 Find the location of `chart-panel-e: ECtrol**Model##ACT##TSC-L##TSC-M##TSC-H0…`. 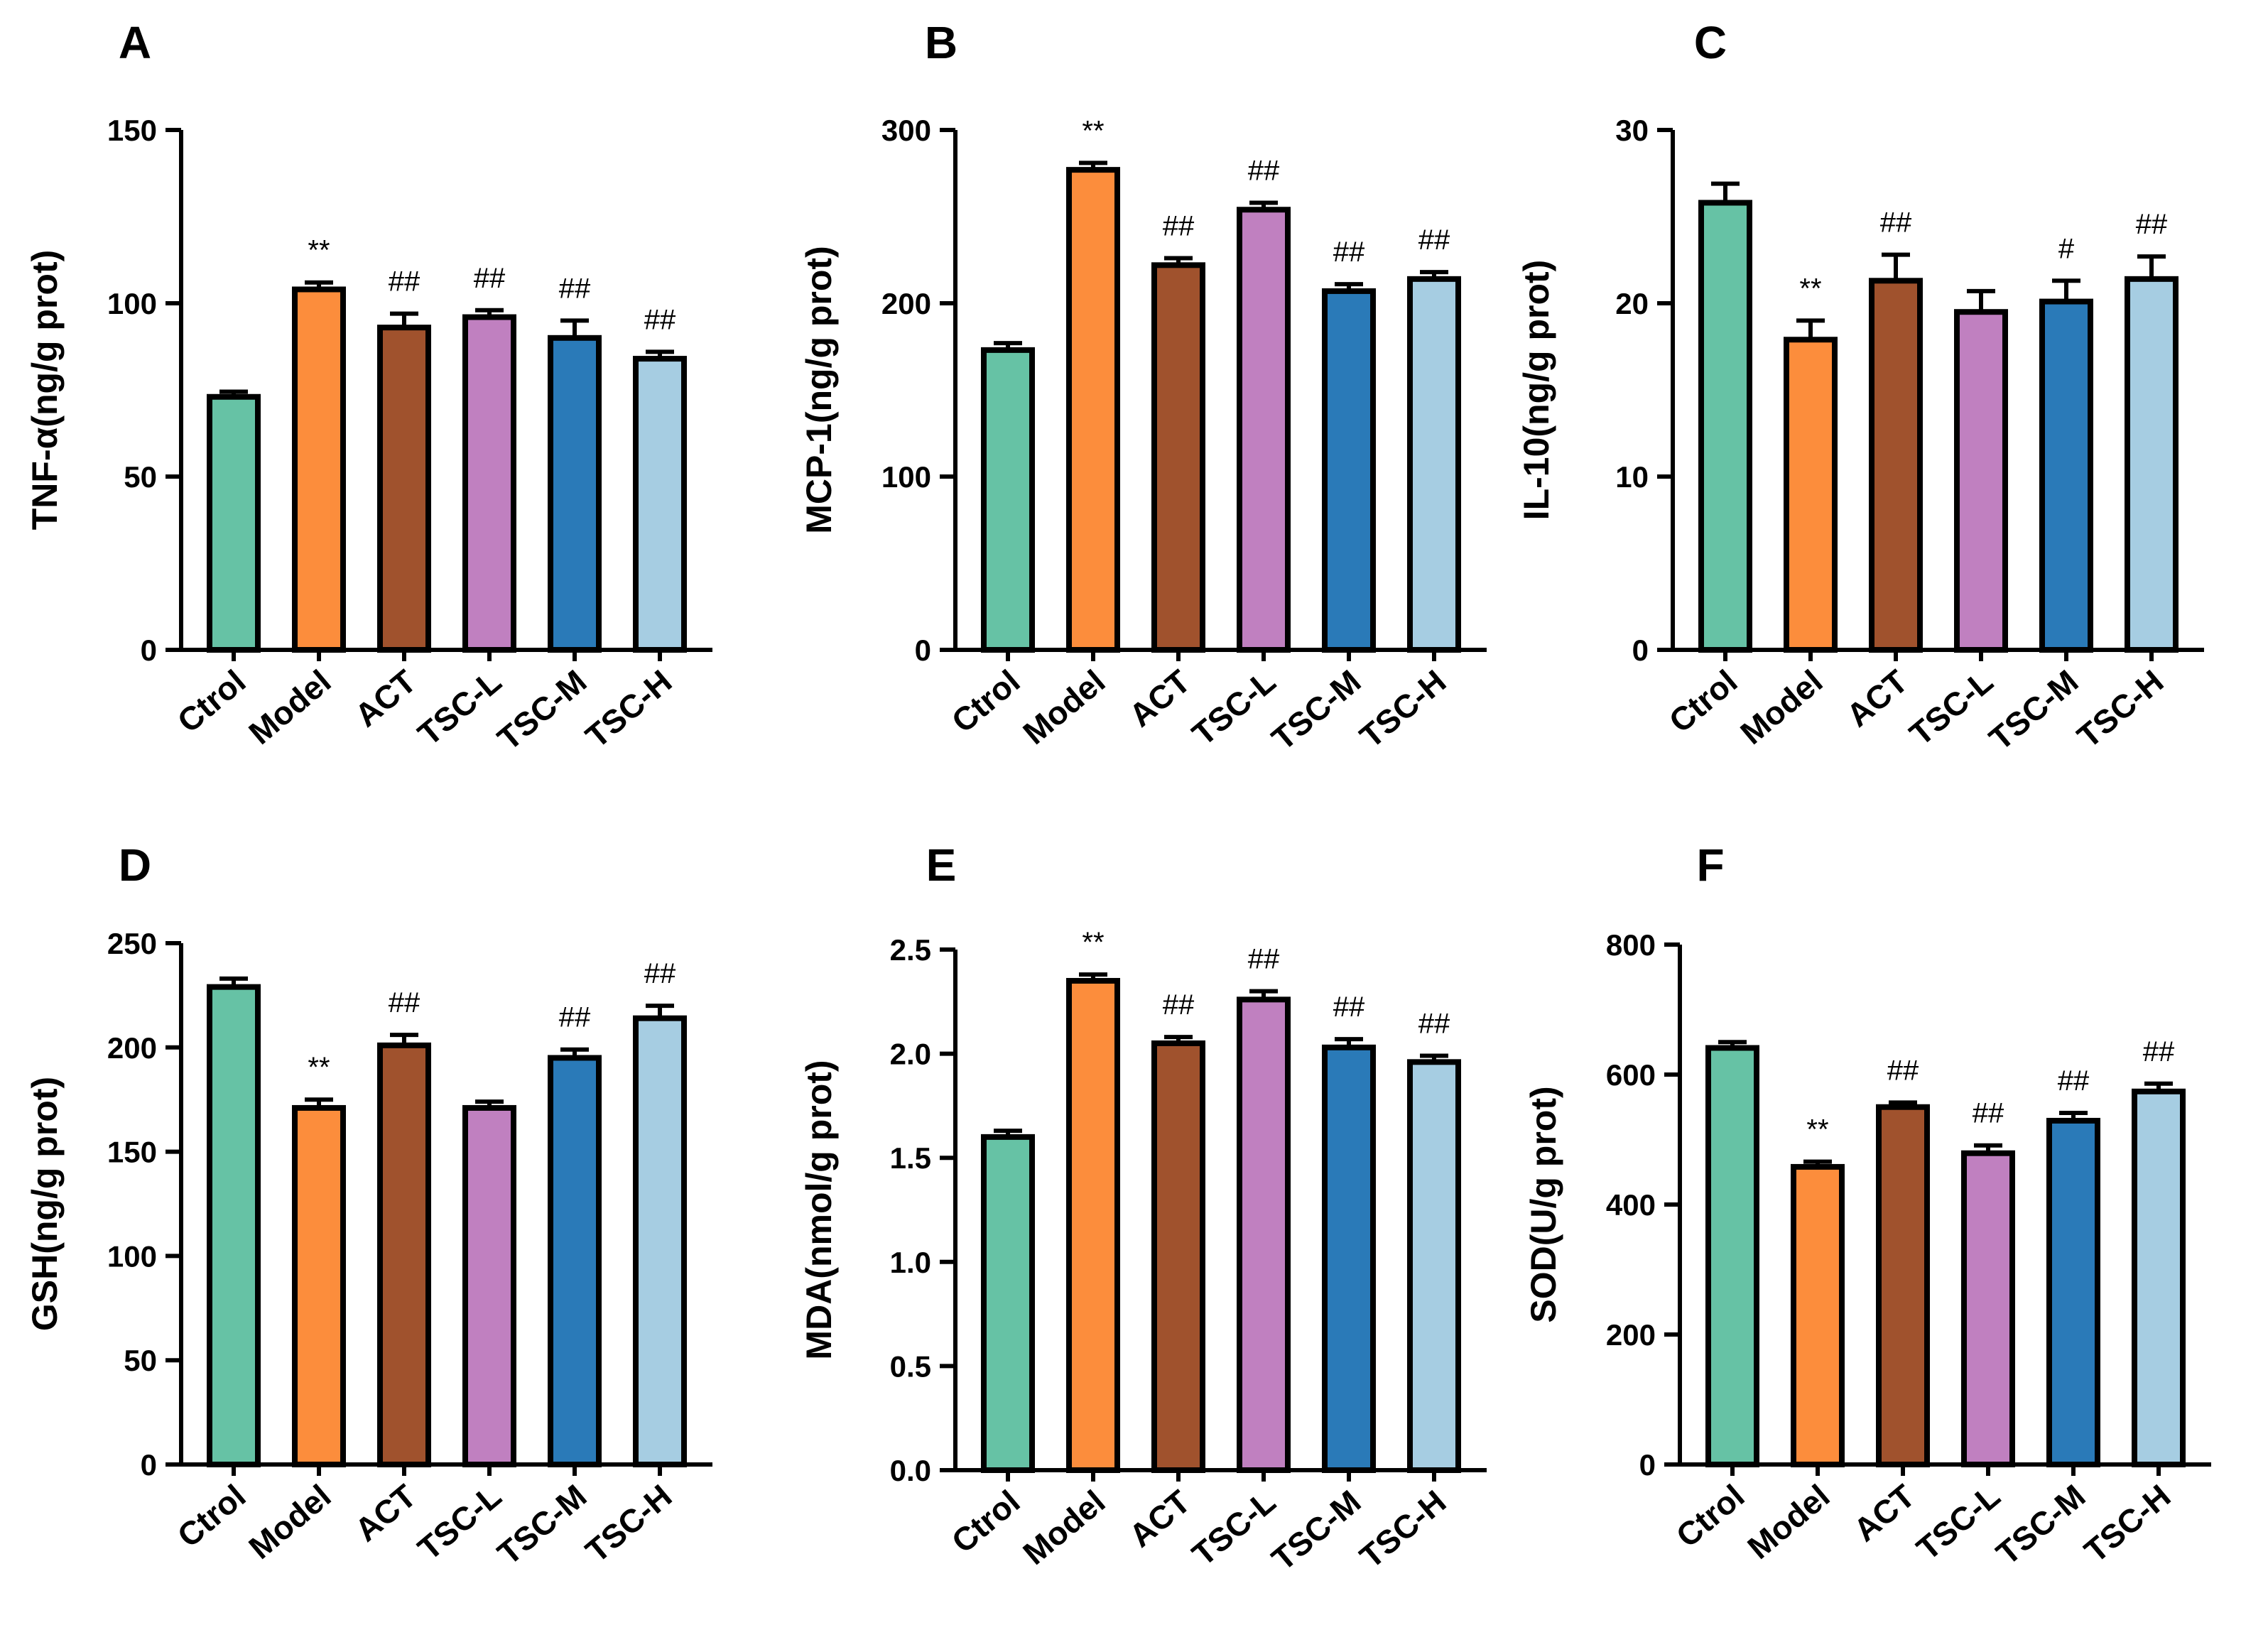

chart-panel-e: ECtrol**Model##ACT##TSC-L##TSC-M##TSC-H0… is located at coordinates (1143, 1208).